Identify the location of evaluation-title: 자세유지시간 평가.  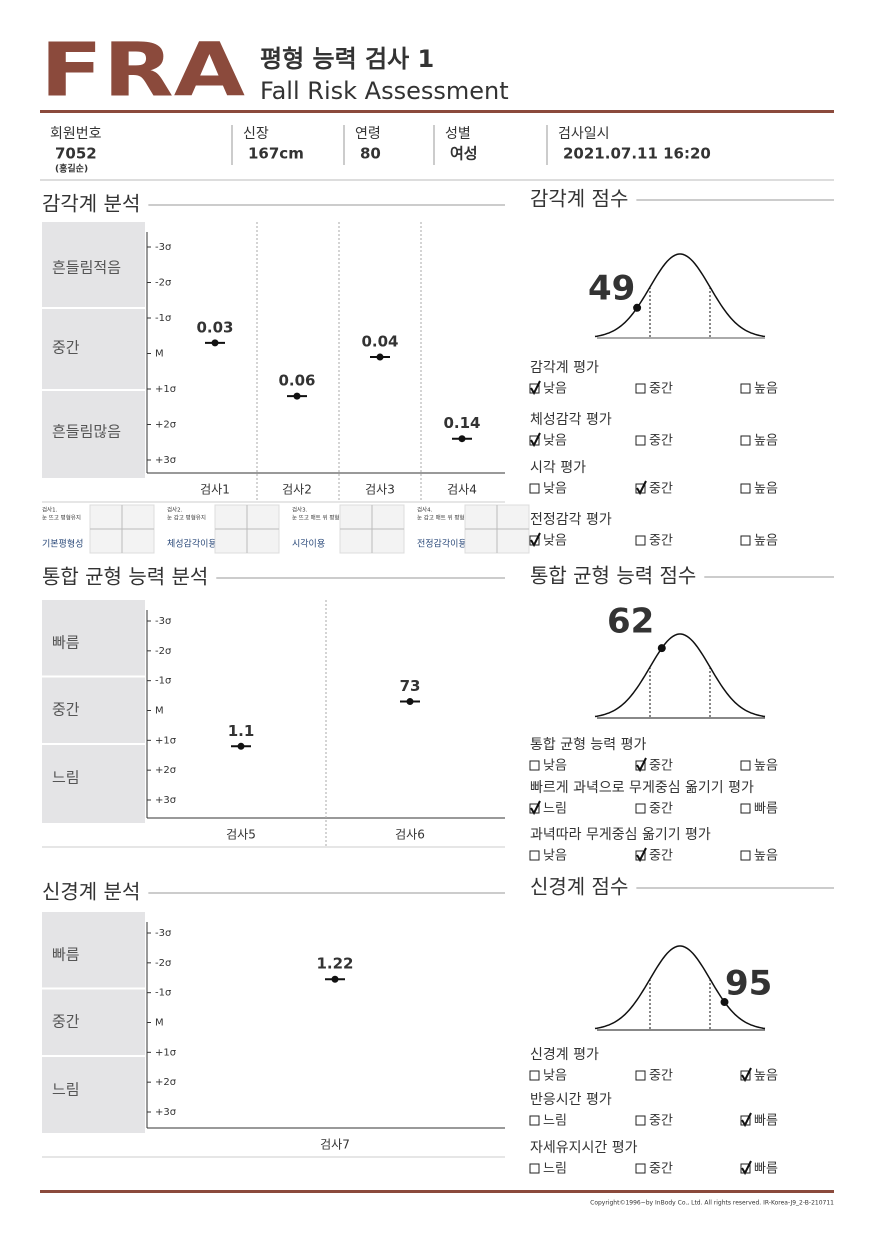
(584, 1148).